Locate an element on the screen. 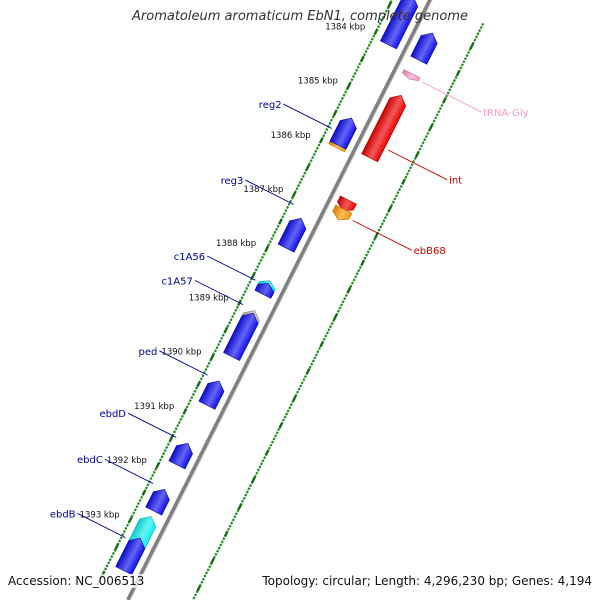  kbp-tick-label: 1386 kbp is located at coordinates (291, 136).